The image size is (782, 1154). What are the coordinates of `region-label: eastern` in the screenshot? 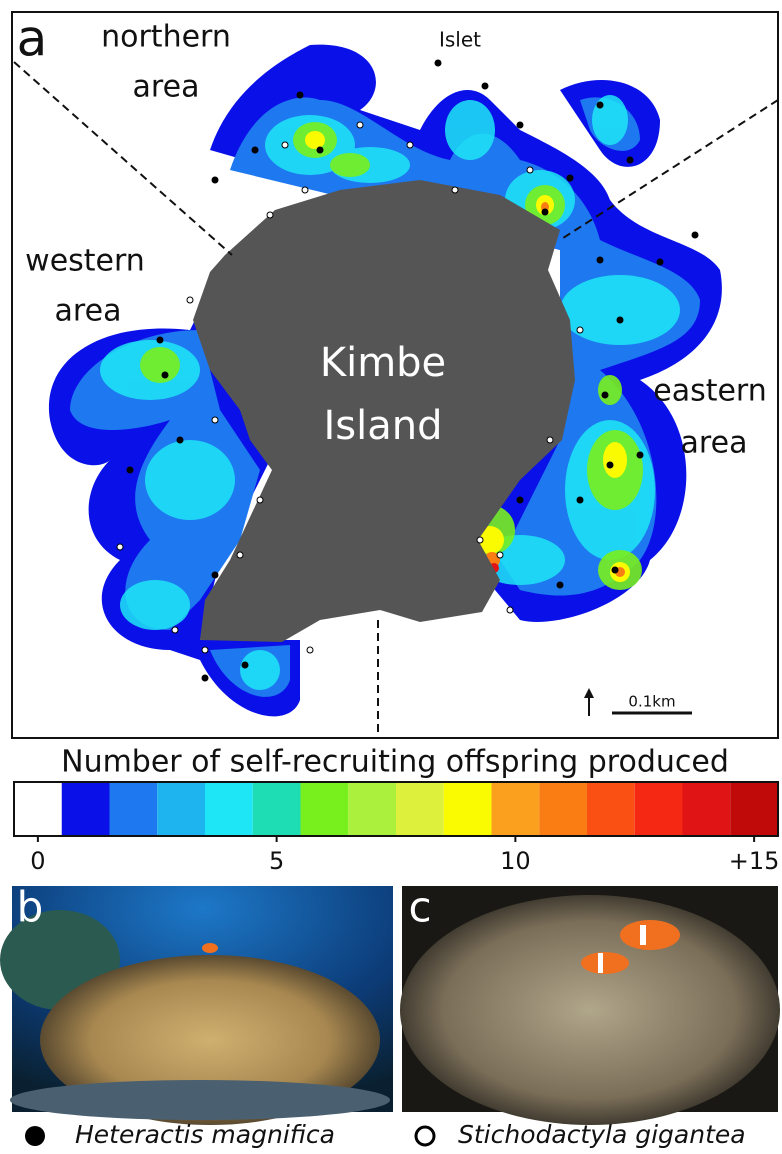 It's located at (710, 391).